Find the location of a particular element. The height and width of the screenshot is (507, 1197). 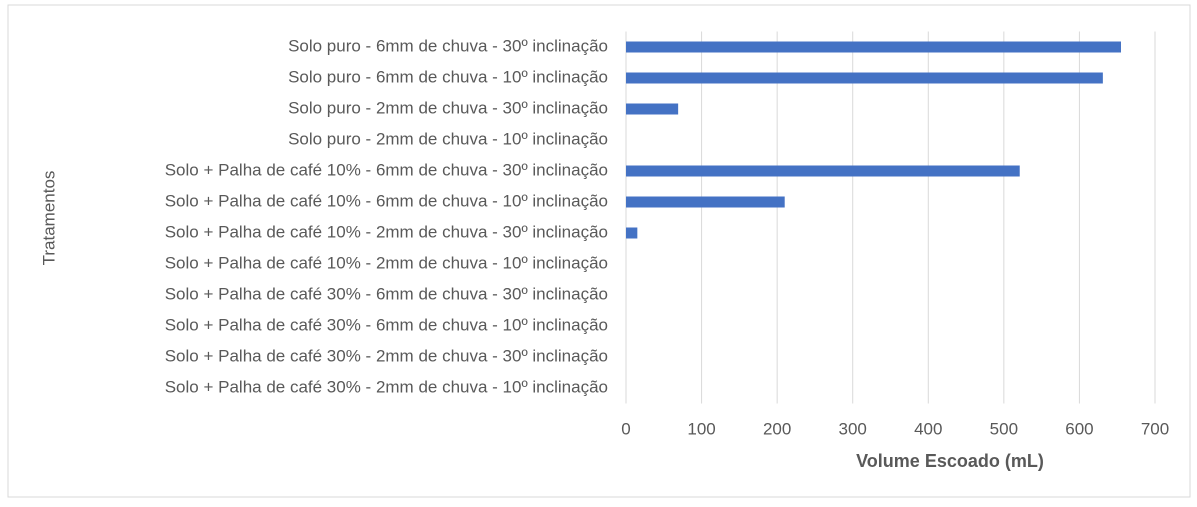

x-tick-label: 500 is located at coordinates (1004, 428).